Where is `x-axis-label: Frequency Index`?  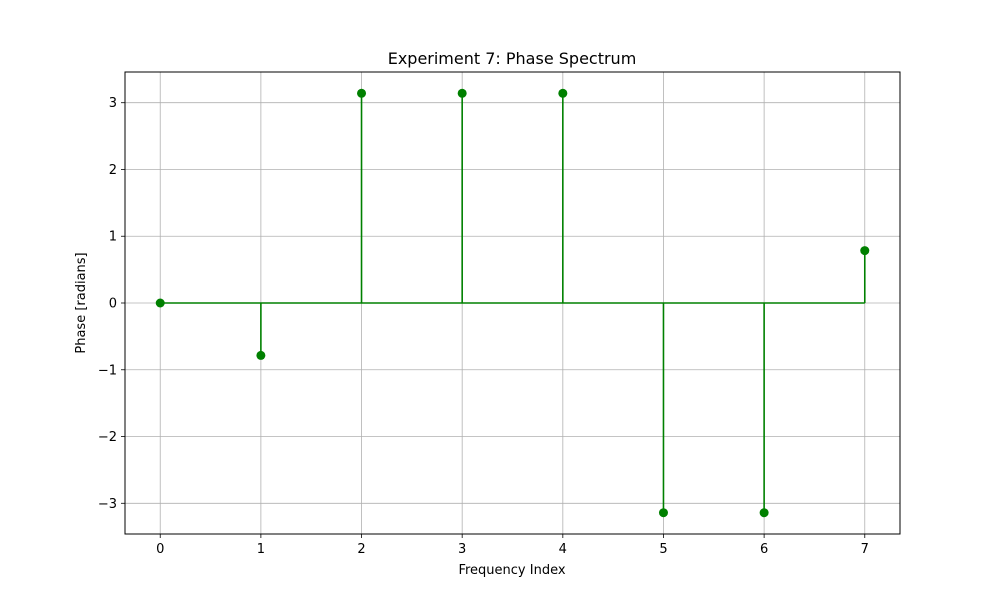
x-axis-label: Frequency Index is located at coordinates (511, 570).